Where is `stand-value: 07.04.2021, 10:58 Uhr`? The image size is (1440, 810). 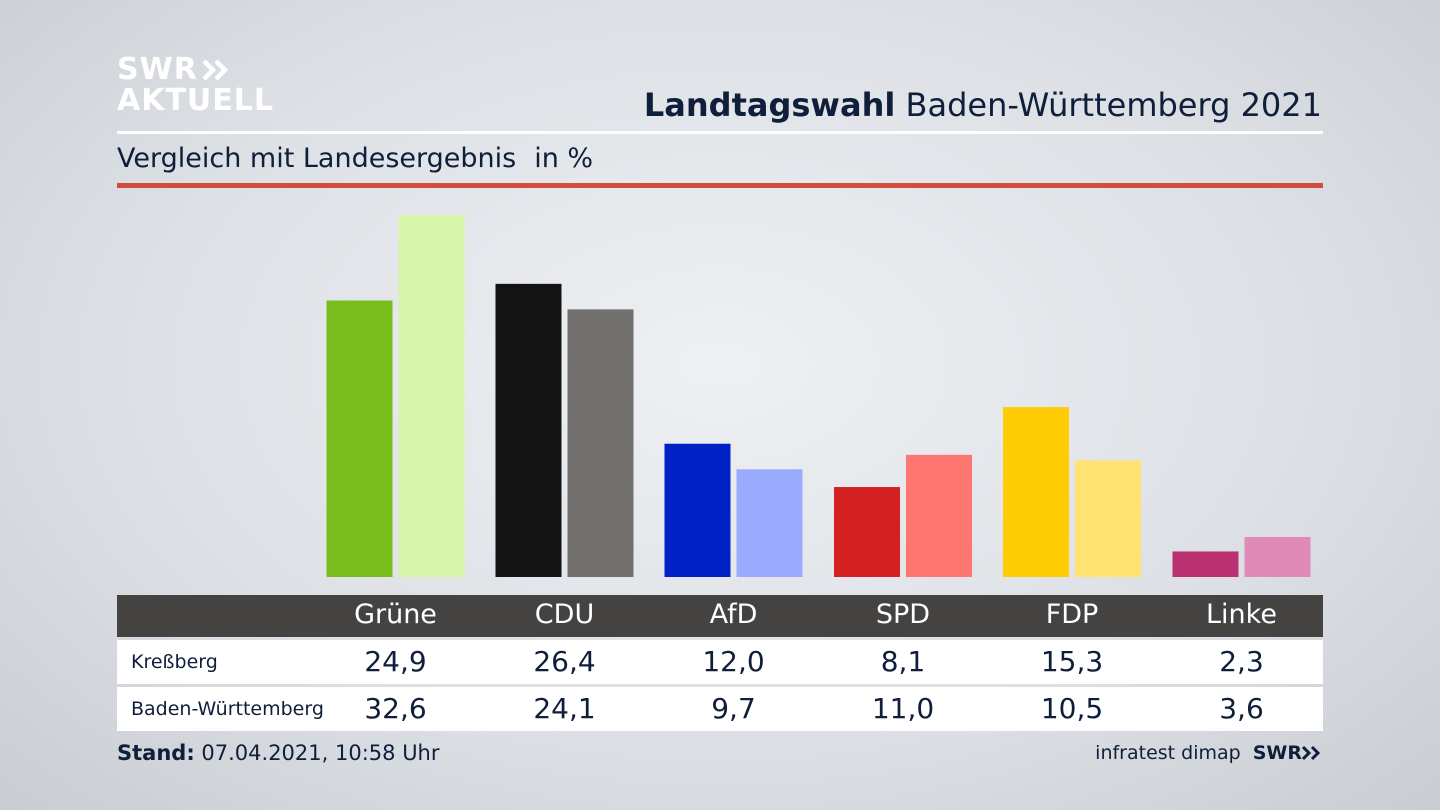
stand-value: 07.04.2021, 10:58 Uhr is located at coordinates (320, 753).